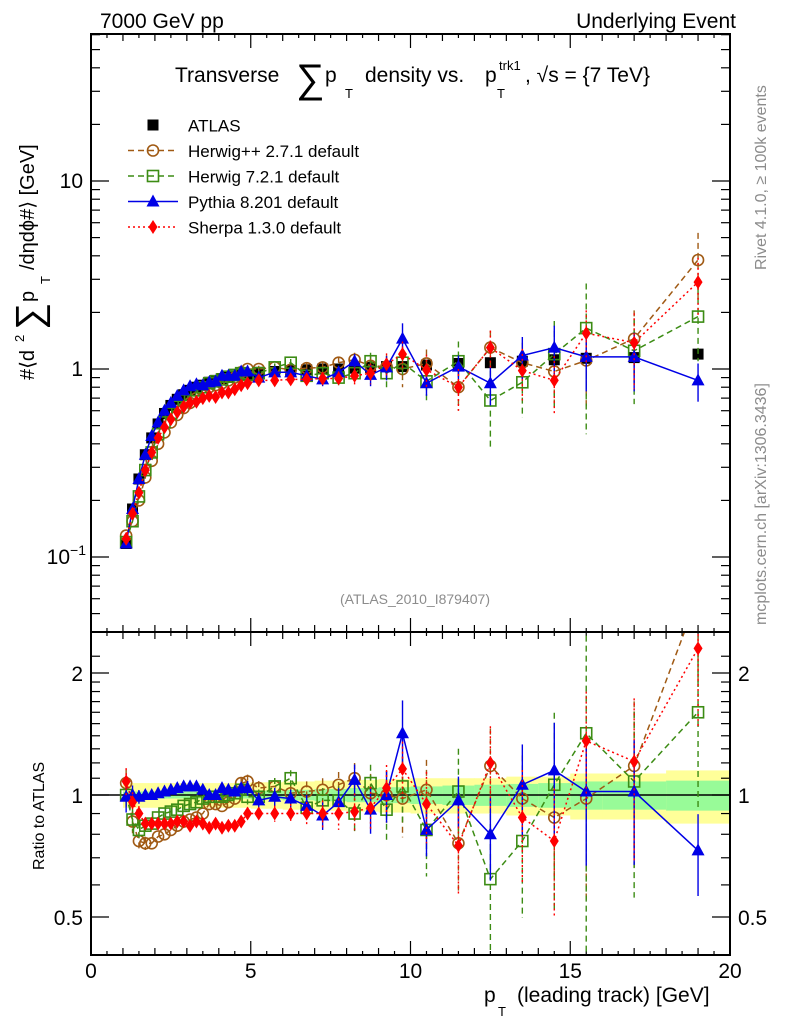  Describe the element at coordinates (490, 995) in the screenshot. I see `xlabel-p: p` at that location.